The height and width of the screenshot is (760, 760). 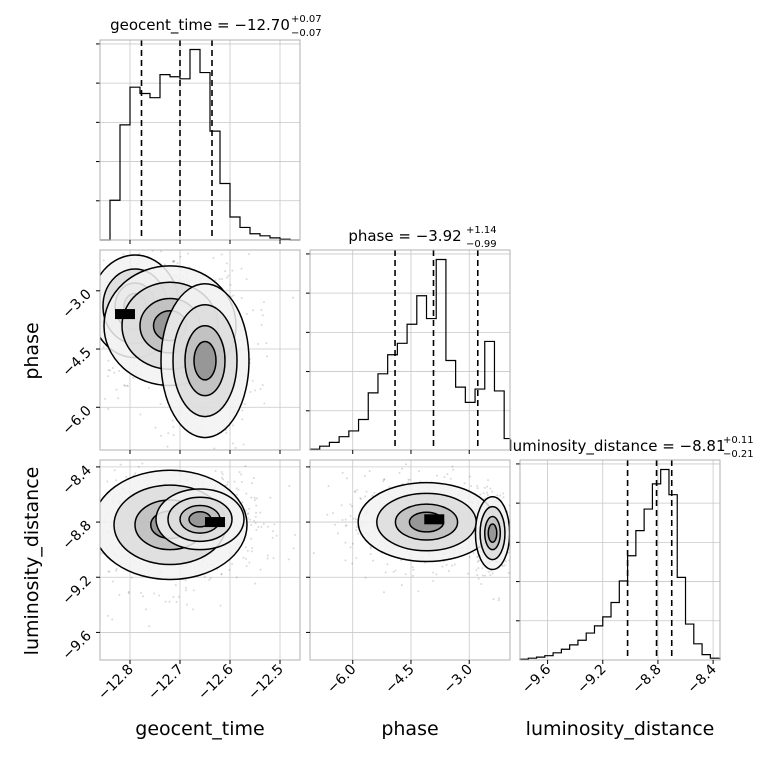 I want to click on x-axis-label-luminosity-distance: luminosity_distance, so click(x=620, y=729).